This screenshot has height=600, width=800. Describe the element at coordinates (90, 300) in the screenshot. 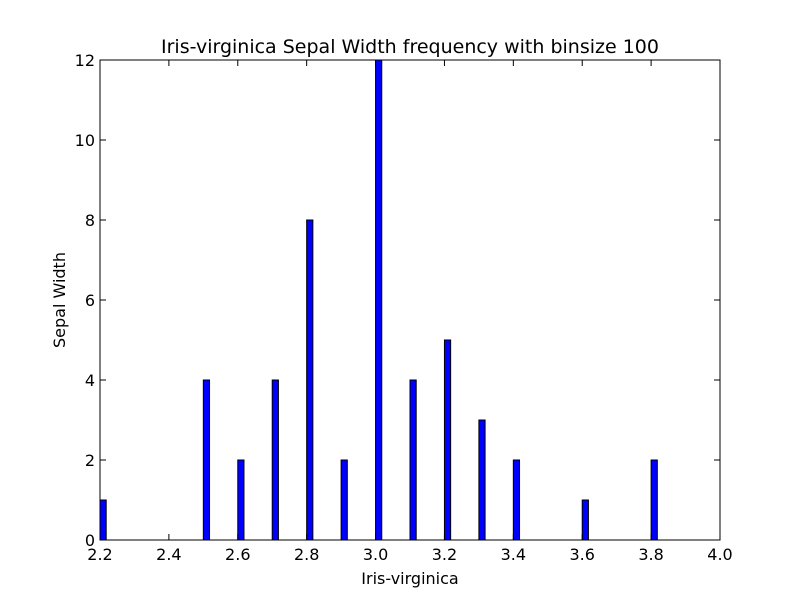

I see `y-tick-label: 6` at that location.